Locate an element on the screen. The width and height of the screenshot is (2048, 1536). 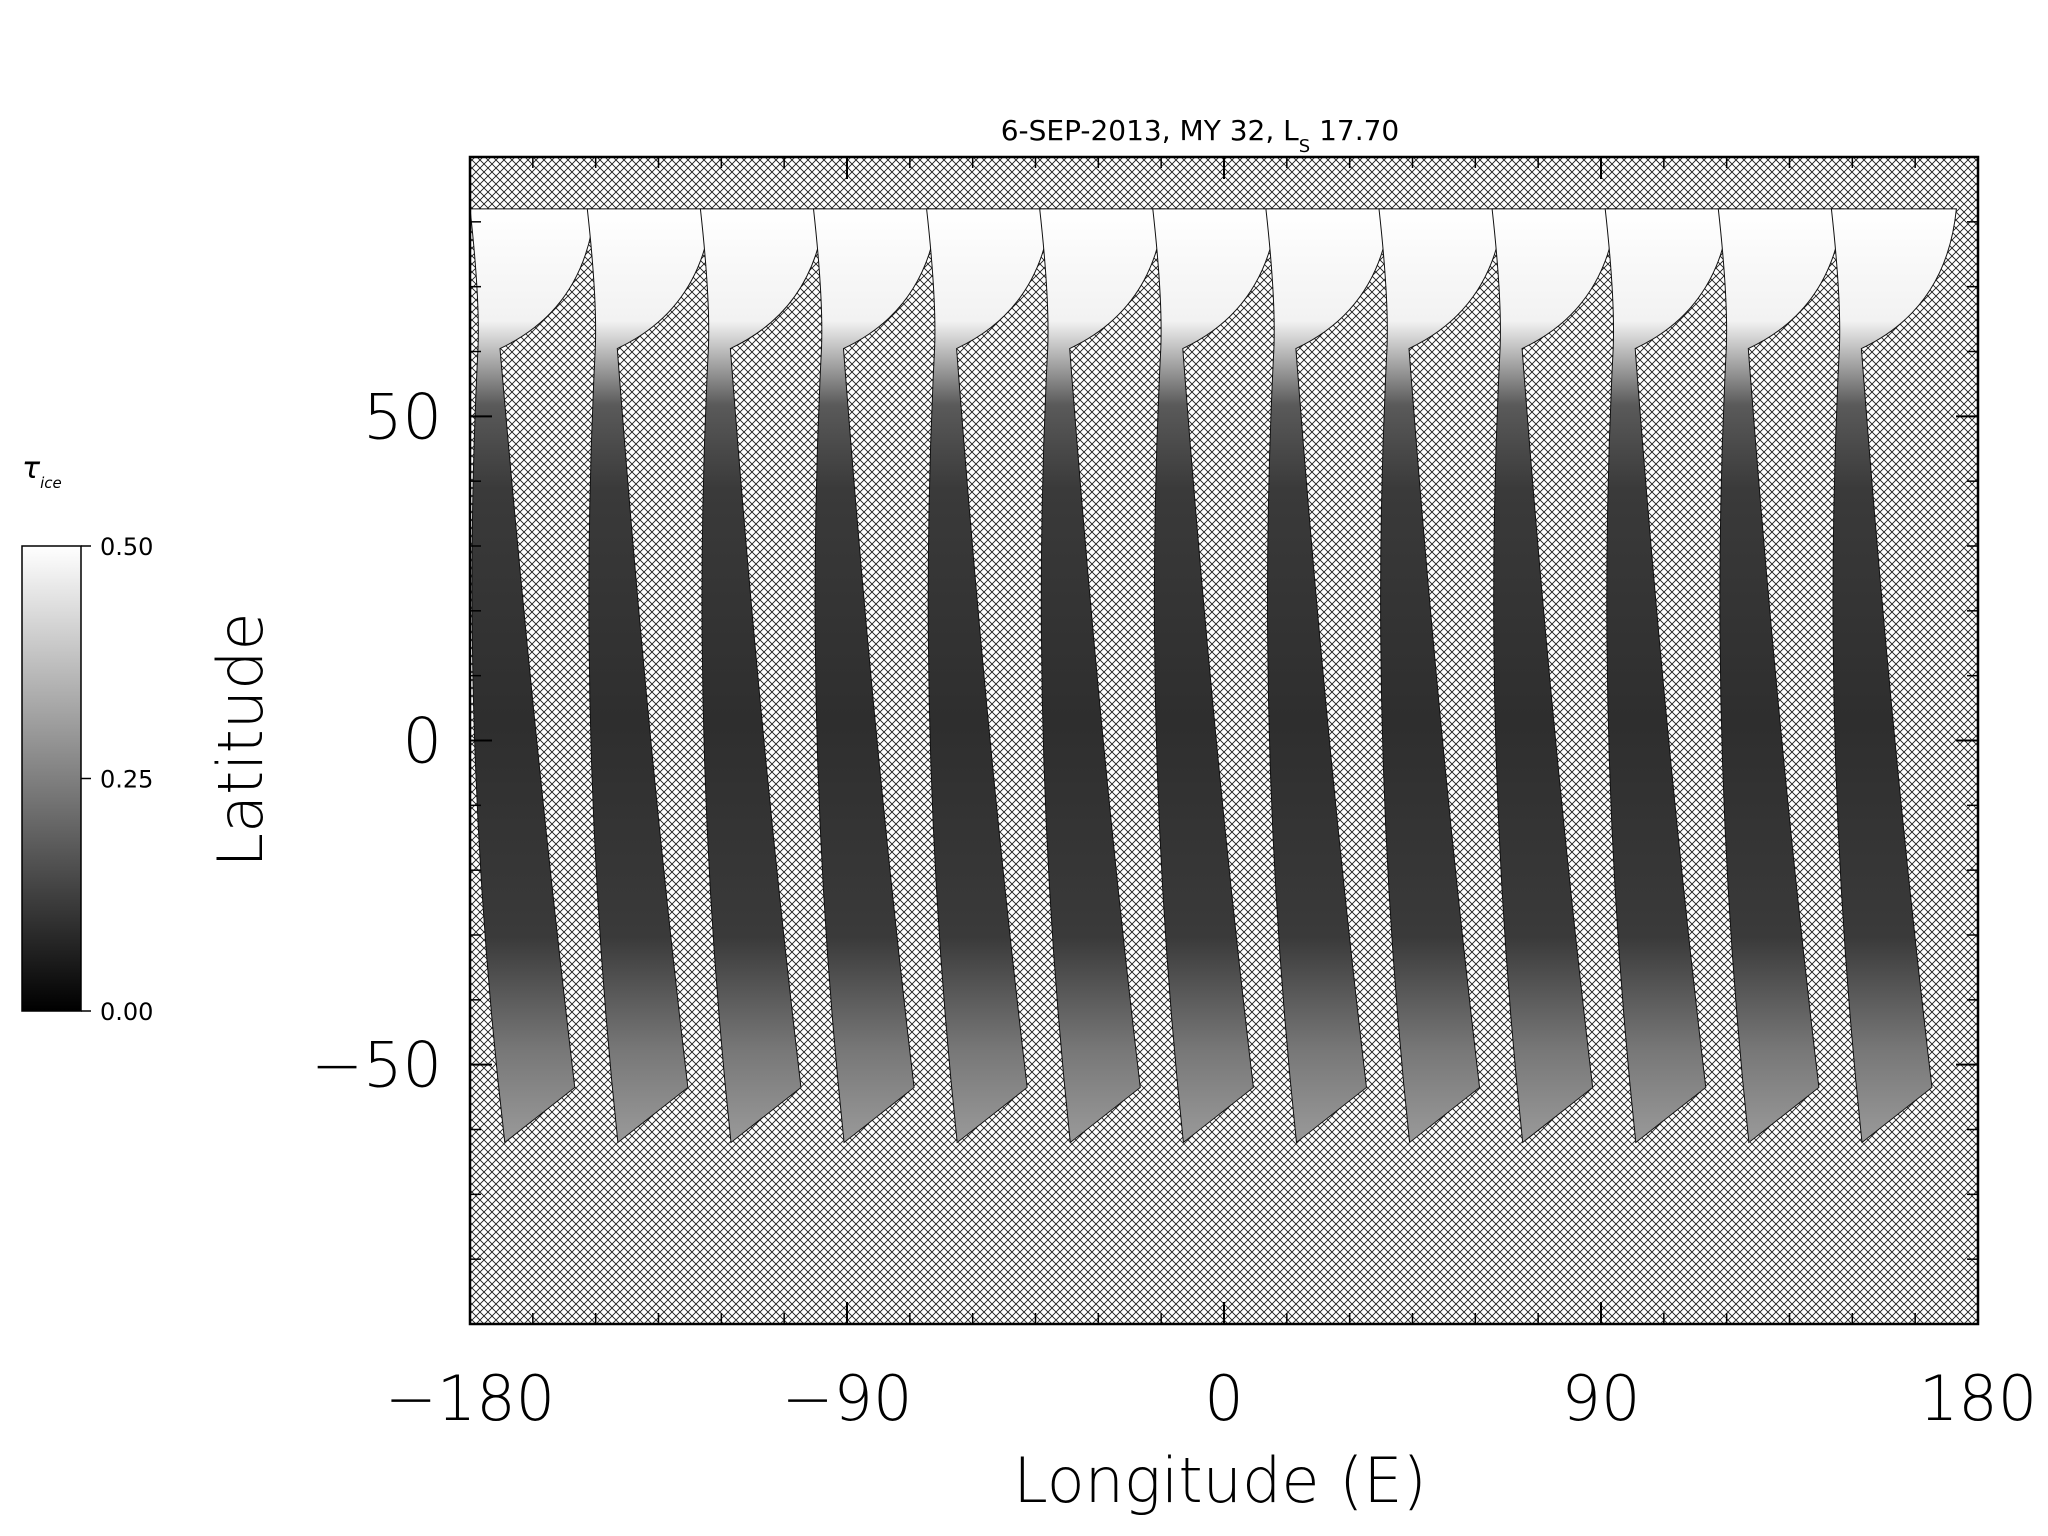
colorbar-subscript: ice is located at coordinates (51, 483).